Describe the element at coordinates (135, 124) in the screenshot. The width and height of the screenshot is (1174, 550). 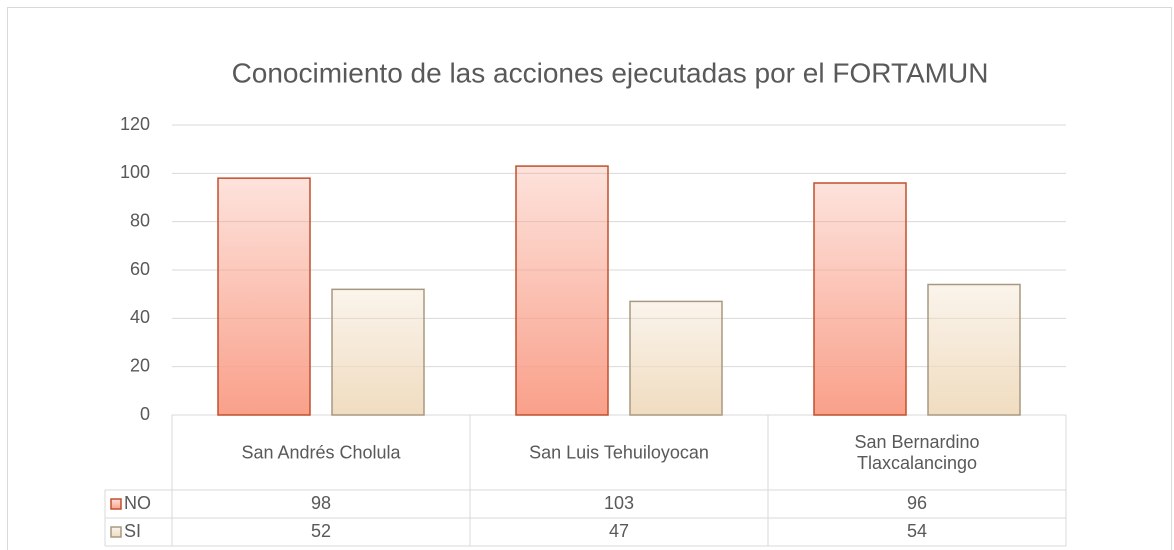
I see `y-tick-label: 120` at that location.